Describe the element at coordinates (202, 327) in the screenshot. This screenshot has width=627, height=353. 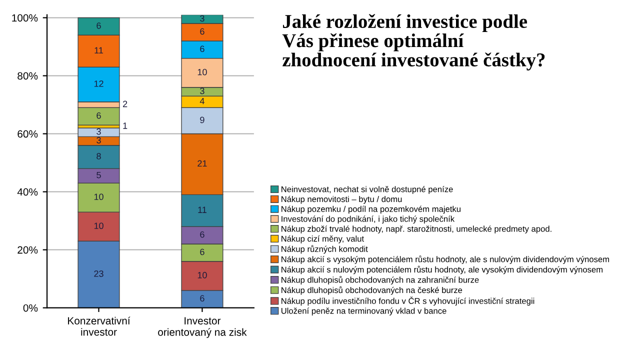
I see `x-tick-label: Investor orientovaný na zisk` at that location.